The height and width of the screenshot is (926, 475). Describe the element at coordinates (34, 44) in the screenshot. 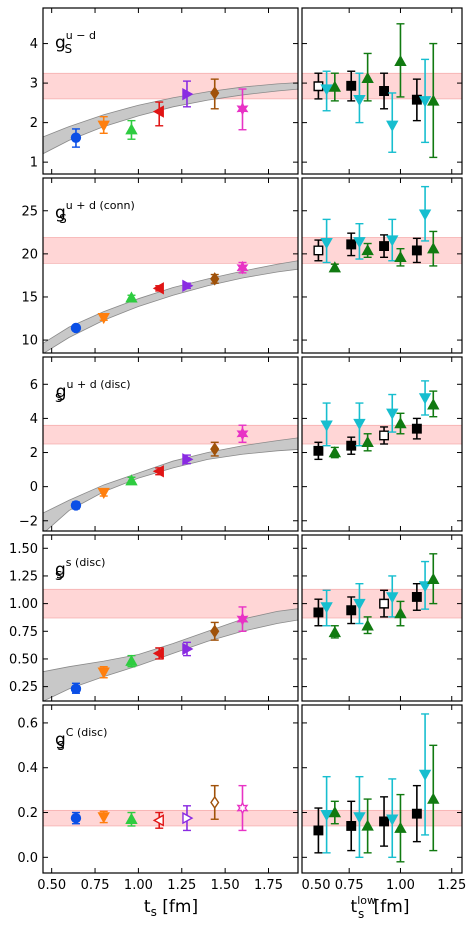

I see `y-tick-label: 4` at that location.